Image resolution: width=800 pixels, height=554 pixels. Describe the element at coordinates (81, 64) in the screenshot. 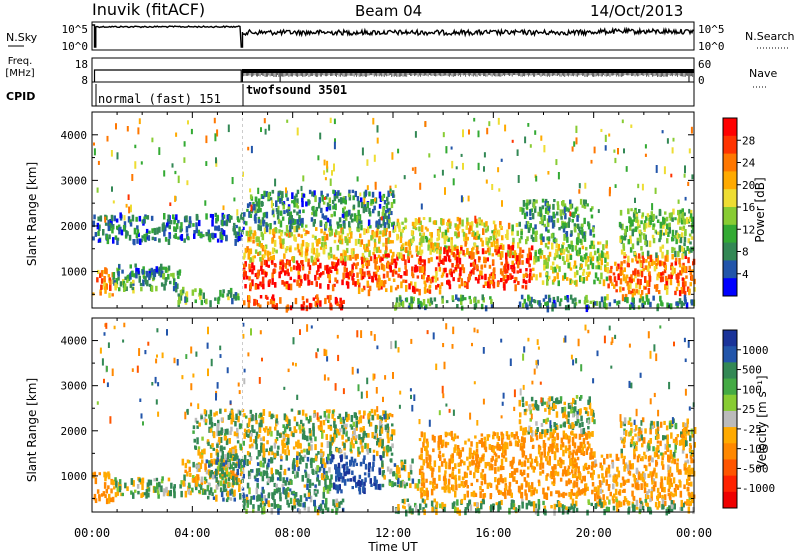

I see `freq-tick-top: 18` at that location.